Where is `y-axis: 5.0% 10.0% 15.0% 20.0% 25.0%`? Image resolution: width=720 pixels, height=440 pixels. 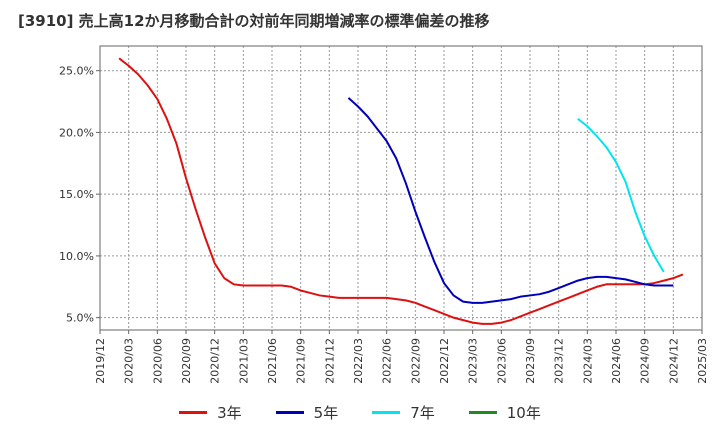 y-axis: 5.0% 10.0% 15.0% 20.0% 25.0% is located at coordinates (79, 195).